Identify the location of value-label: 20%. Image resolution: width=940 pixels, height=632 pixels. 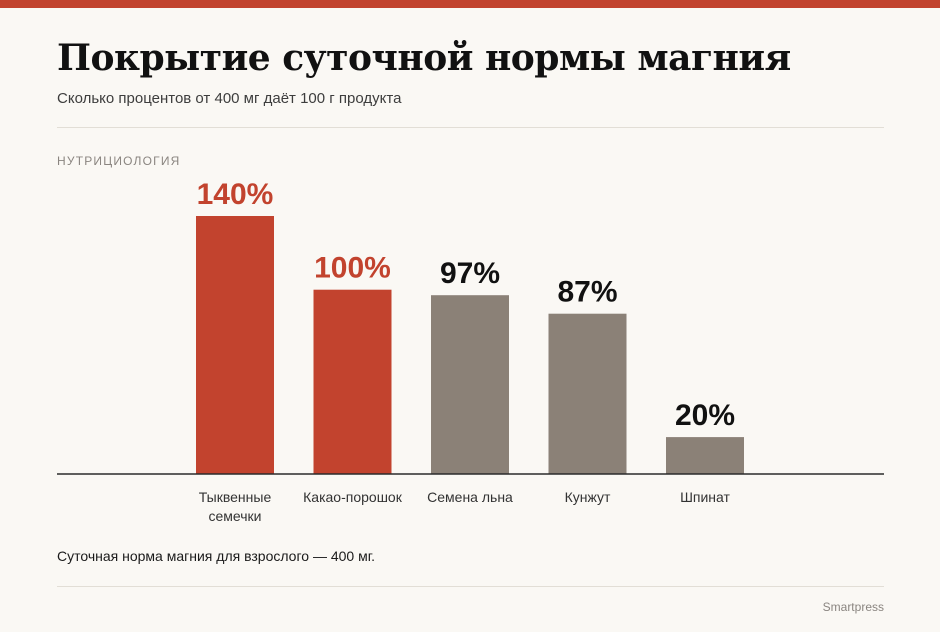
(705, 415).